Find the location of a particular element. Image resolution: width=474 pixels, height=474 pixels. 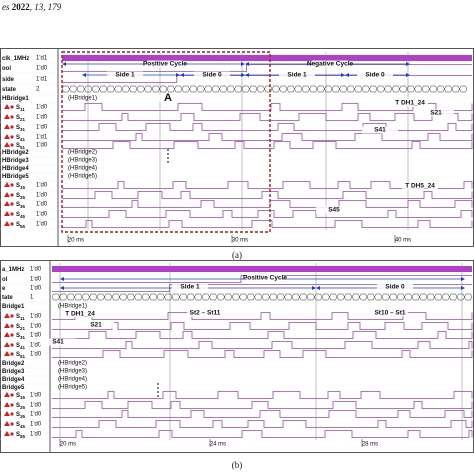

signal-name-main: e is located at coordinates (4, 289).